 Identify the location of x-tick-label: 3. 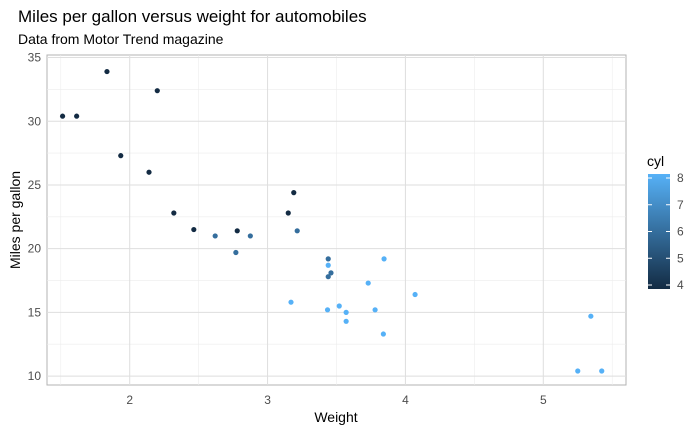
(267, 400).